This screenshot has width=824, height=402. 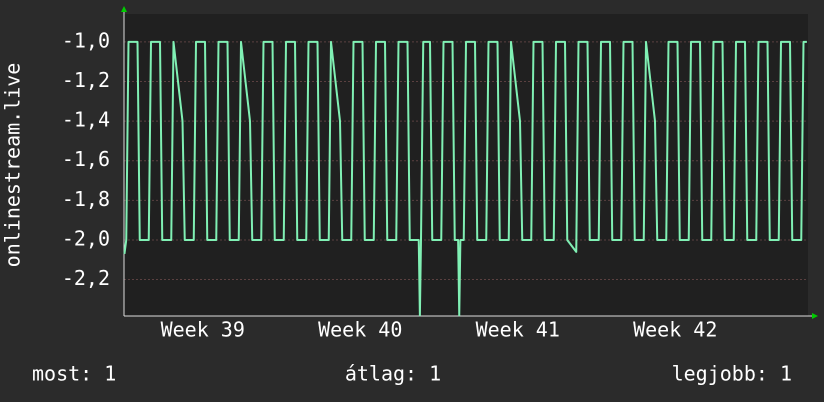 I want to click on footer-average: átlag: 1, so click(x=393, y=374).